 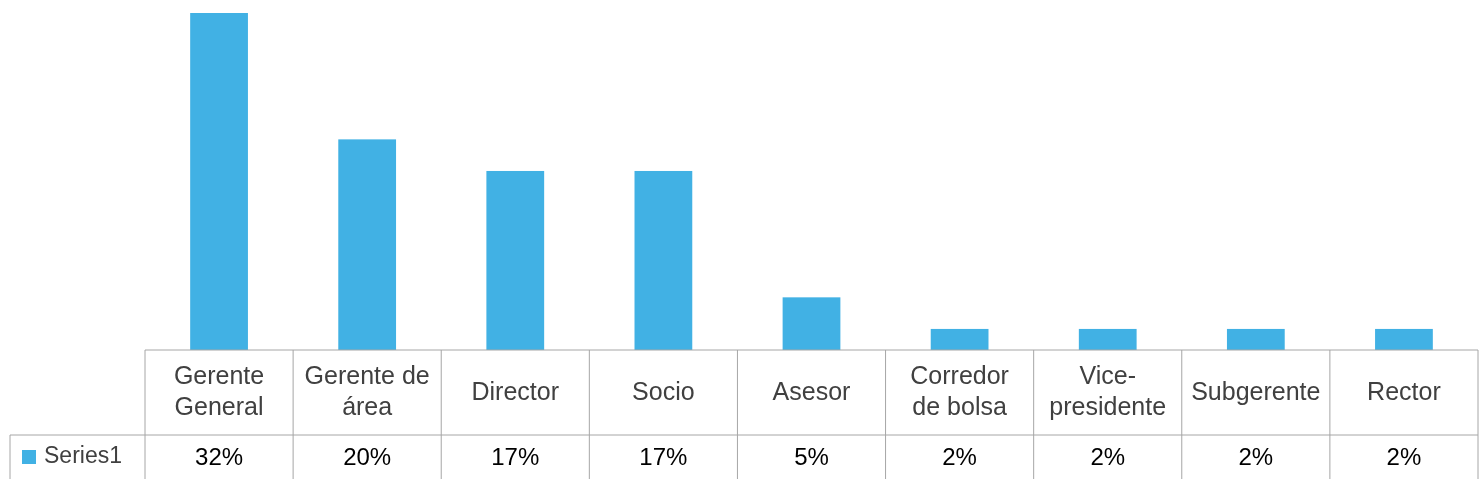 What do you see at coordinates (1108, 390) in the screenshot?
I see `x-tick-label: Vice-presidente` at bounding box center [1108, 390].